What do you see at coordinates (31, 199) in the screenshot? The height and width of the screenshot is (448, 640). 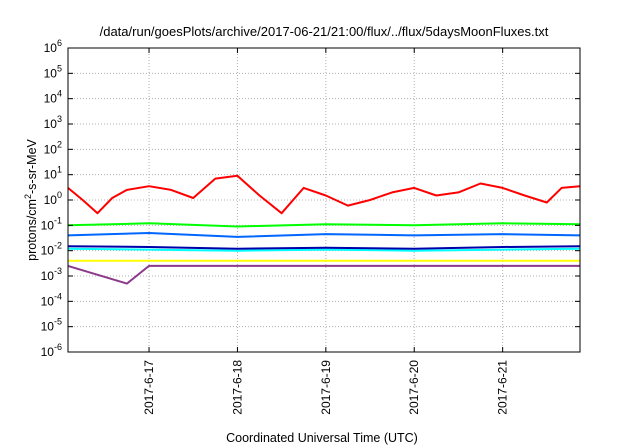 I see `y-axis-title: protons/cm2-s-sr-MeV` at bounding box center [31, 199].